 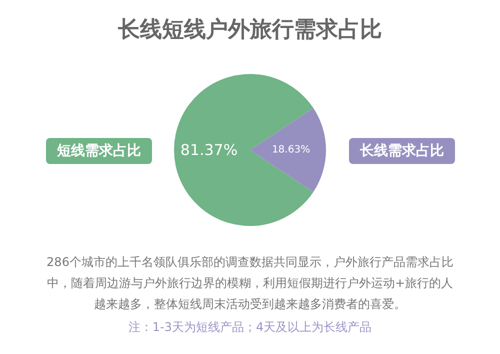 I want to click on slice-label: 短线需求占比, so click(x=98, y=151).